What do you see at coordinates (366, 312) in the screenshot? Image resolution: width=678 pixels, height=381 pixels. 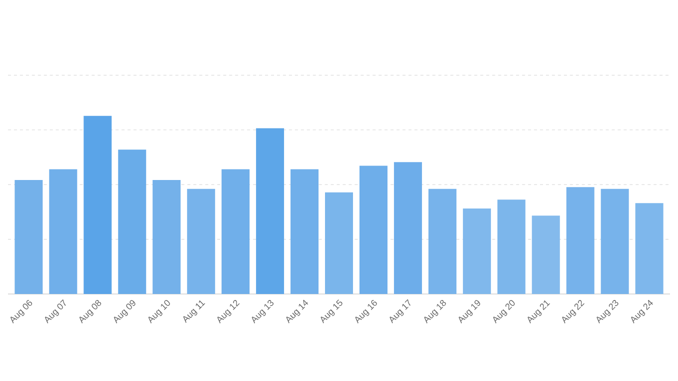 I see `x-tick-label: Aug 16` at bounding box center [366, 312].